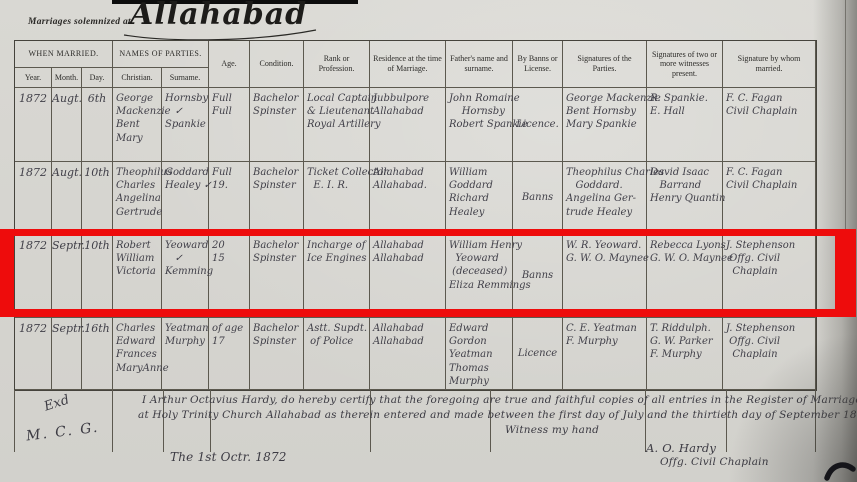  I want to click on cell-christian: Theophilus Charles Angelina Gertrude, so click(142, 198).